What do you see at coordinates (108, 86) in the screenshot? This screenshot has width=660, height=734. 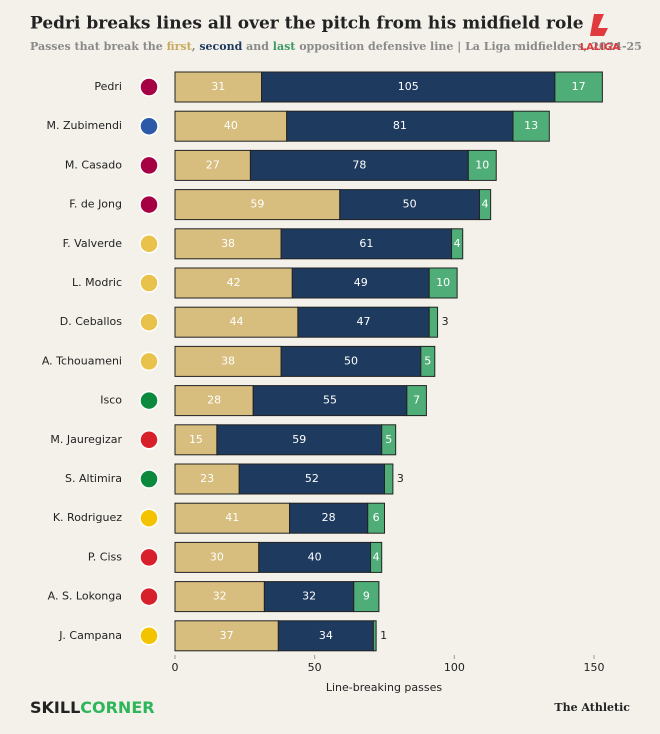 I see `y-tick-label: Pedri` at bounding box center [108, 86].